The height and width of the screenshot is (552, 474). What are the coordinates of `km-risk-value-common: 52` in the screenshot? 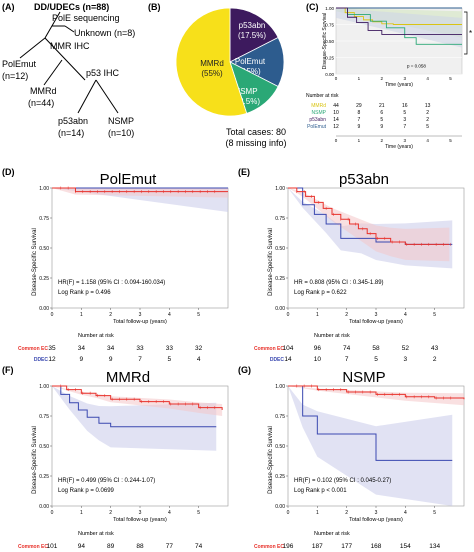 It's located at (406, 348).